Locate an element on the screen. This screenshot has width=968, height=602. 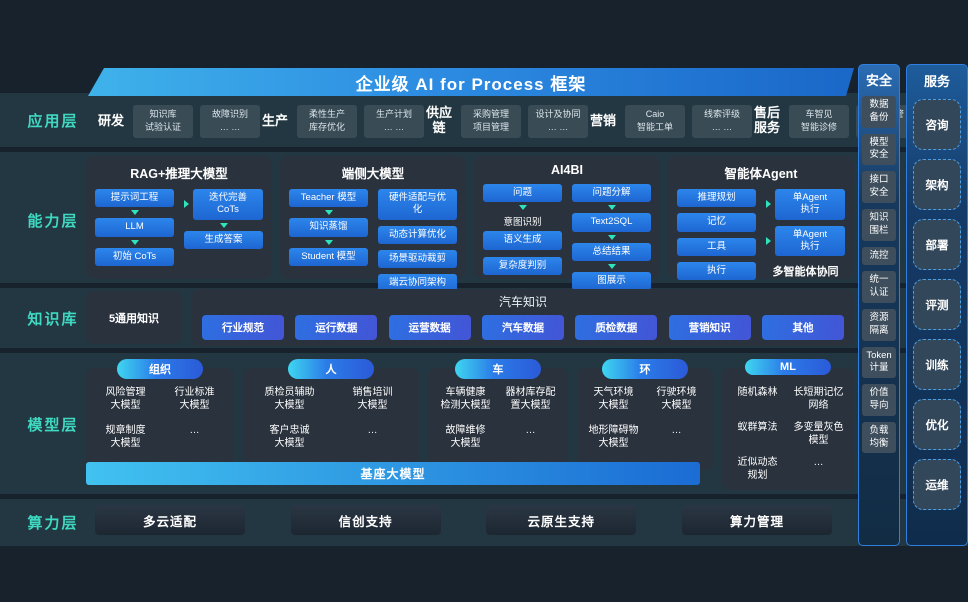
service-panel: 服务 咨询 架构 部署 评测 训练 优化 运维 is located at coordinates (937, 305).